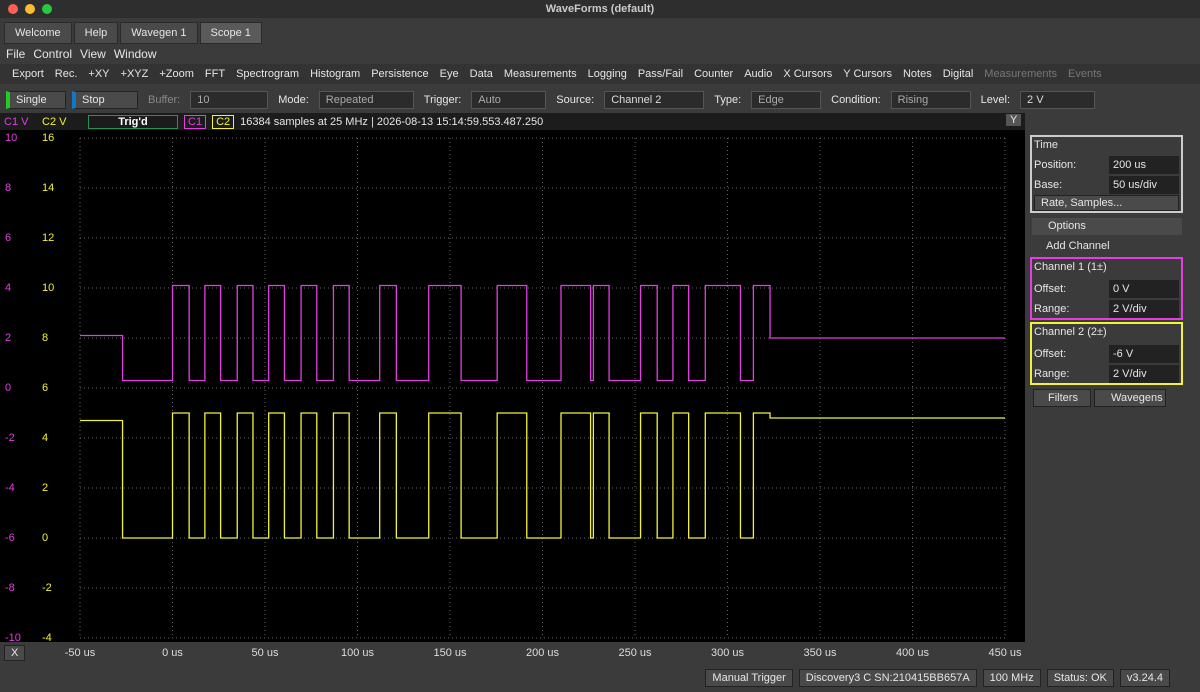  I want to click on single: Single, so click(36, 100).